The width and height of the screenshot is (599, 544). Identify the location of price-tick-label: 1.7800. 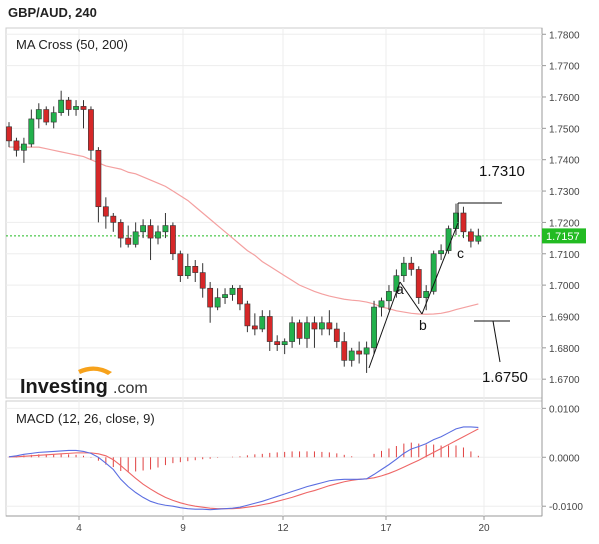
(564, 35).